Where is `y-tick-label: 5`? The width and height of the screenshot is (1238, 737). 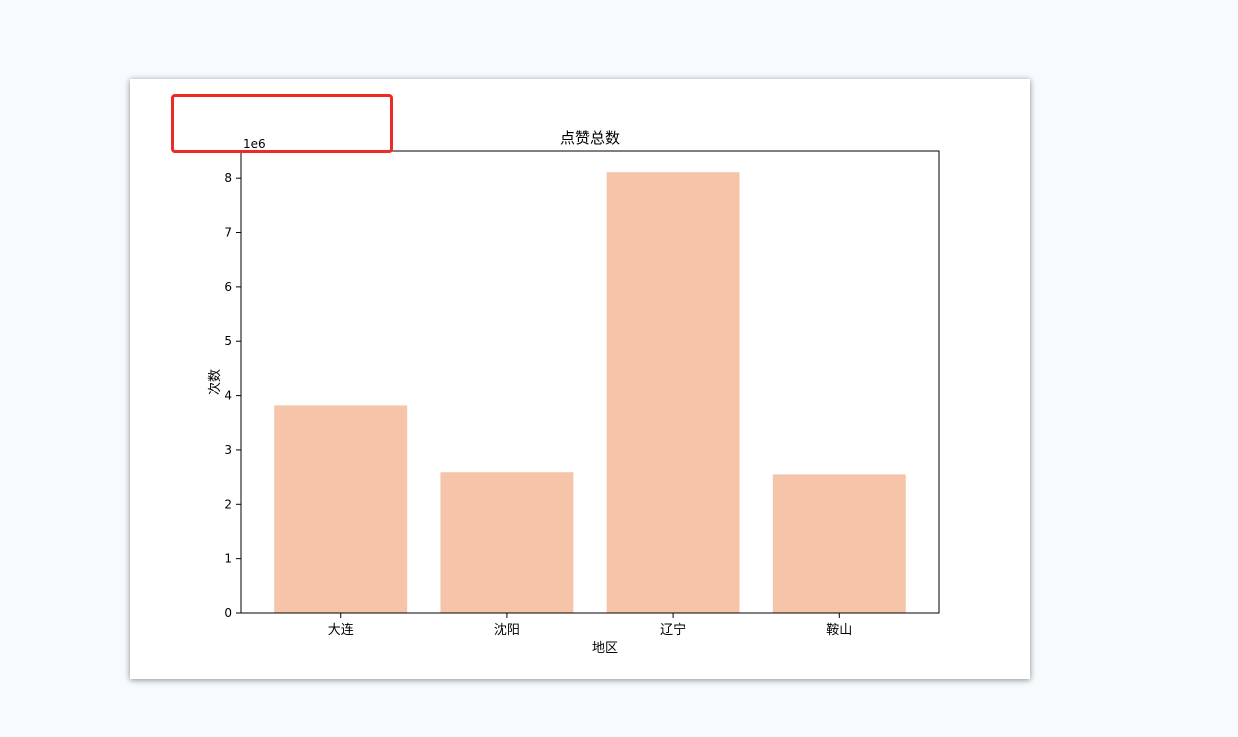
y-tick-label: 5 is located at coordinates (228, 341).